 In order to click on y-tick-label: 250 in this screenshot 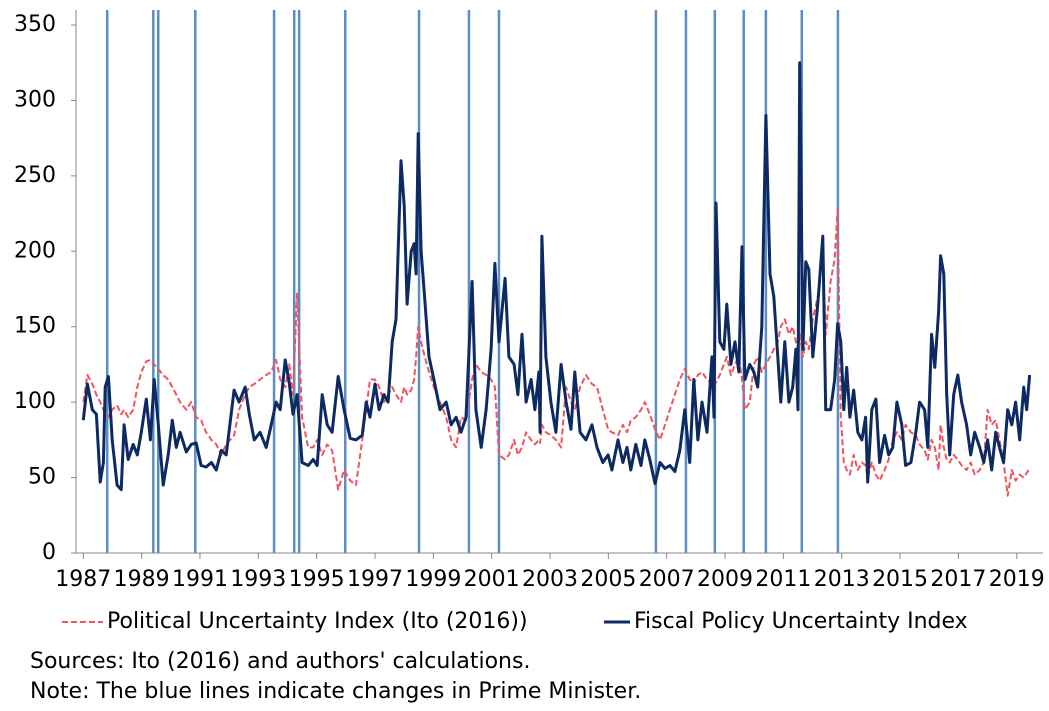, I will do `click(35, 175)`.